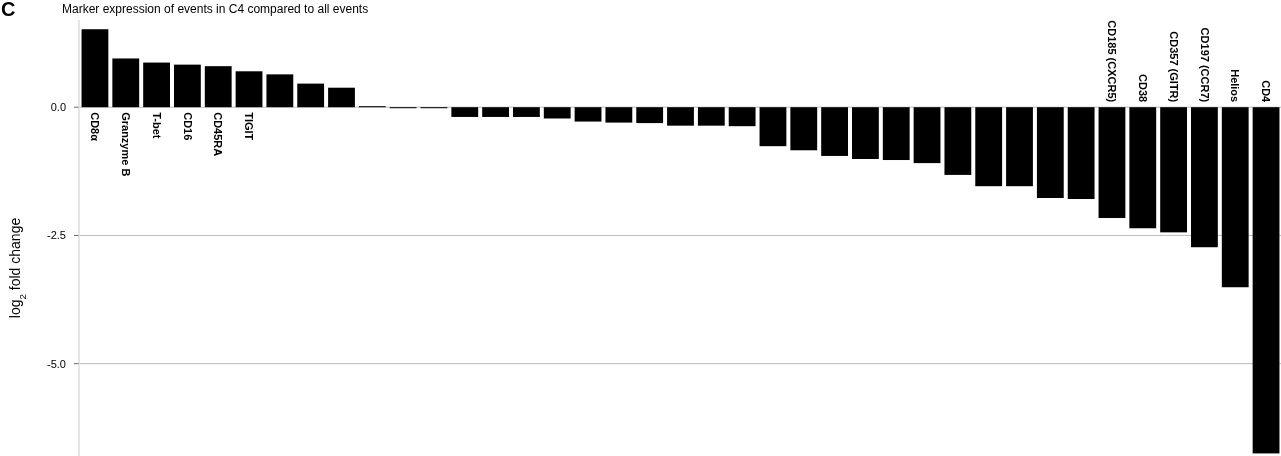  I want to click on x-tick-label: CD4, so click(1266, 92).